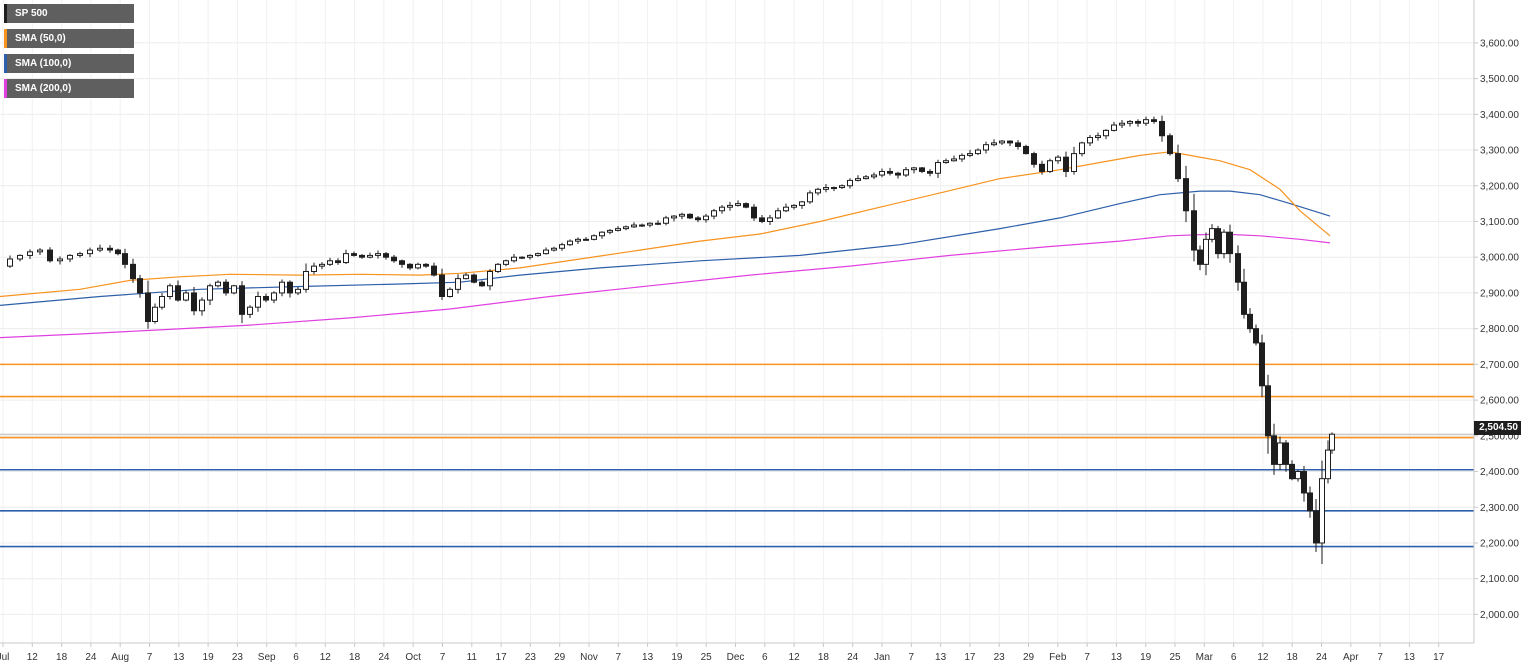 The image size is (1536, 669). Describe the element at coordinates (69, 38) in the screenshot. I see `legend-item-sma50: SMA (50,0)` at that location.